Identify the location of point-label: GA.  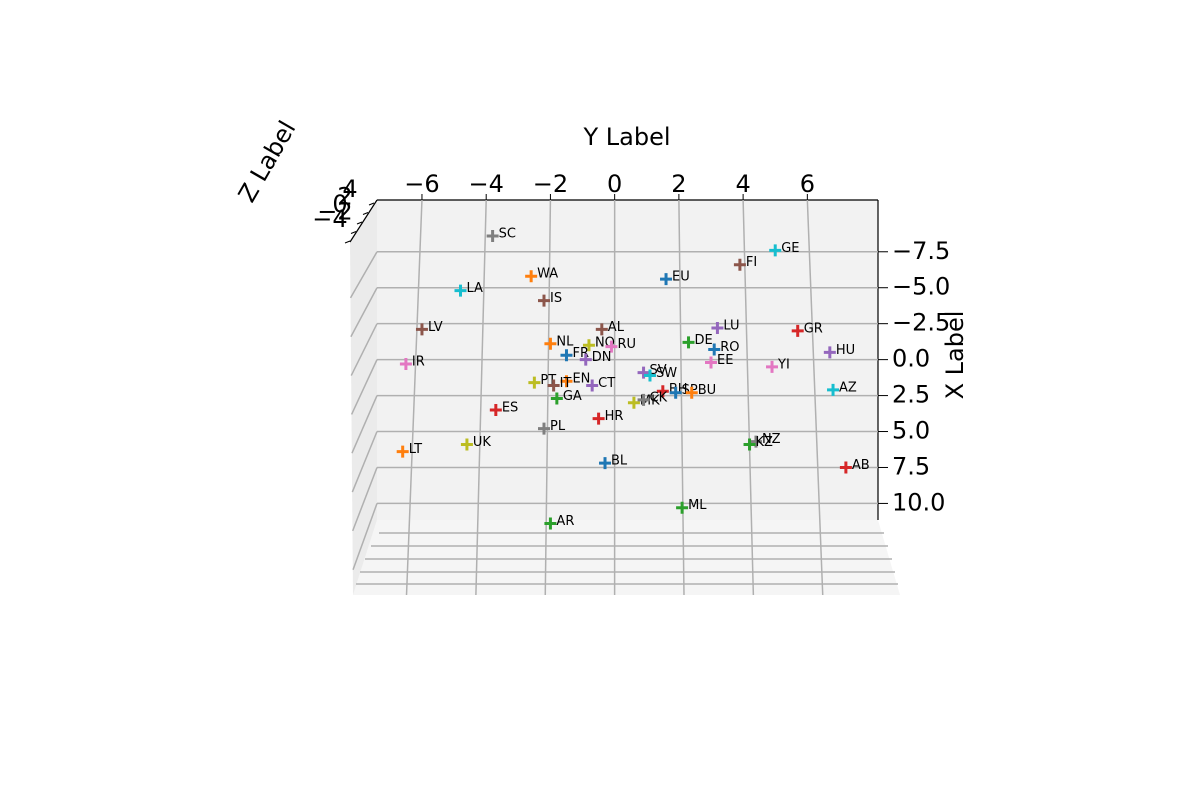
(572, 396).